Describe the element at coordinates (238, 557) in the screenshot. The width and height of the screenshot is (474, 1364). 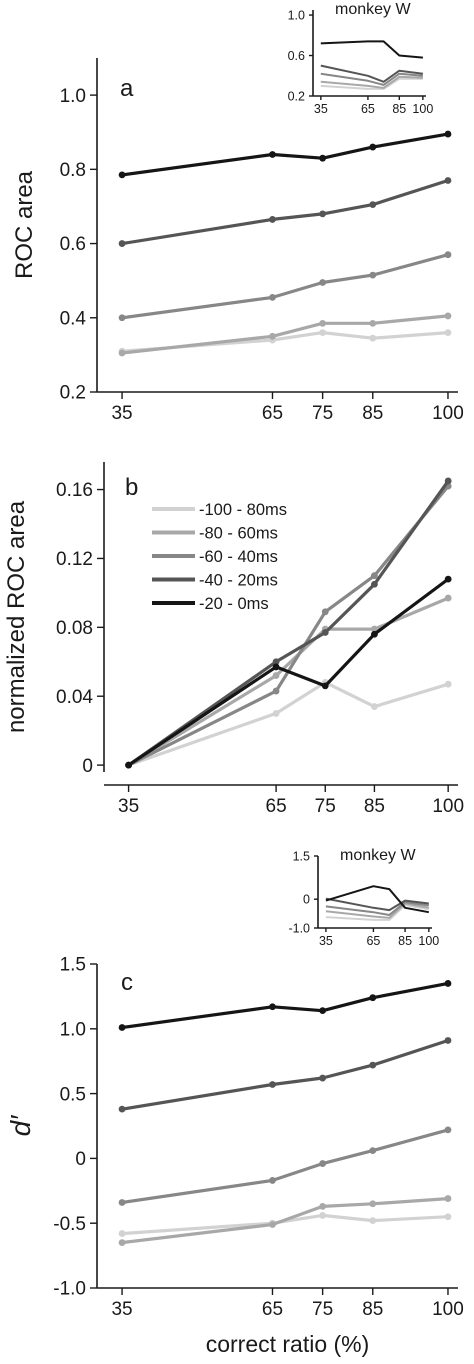
I see `legend-label: -60 - 40ms` at that location.